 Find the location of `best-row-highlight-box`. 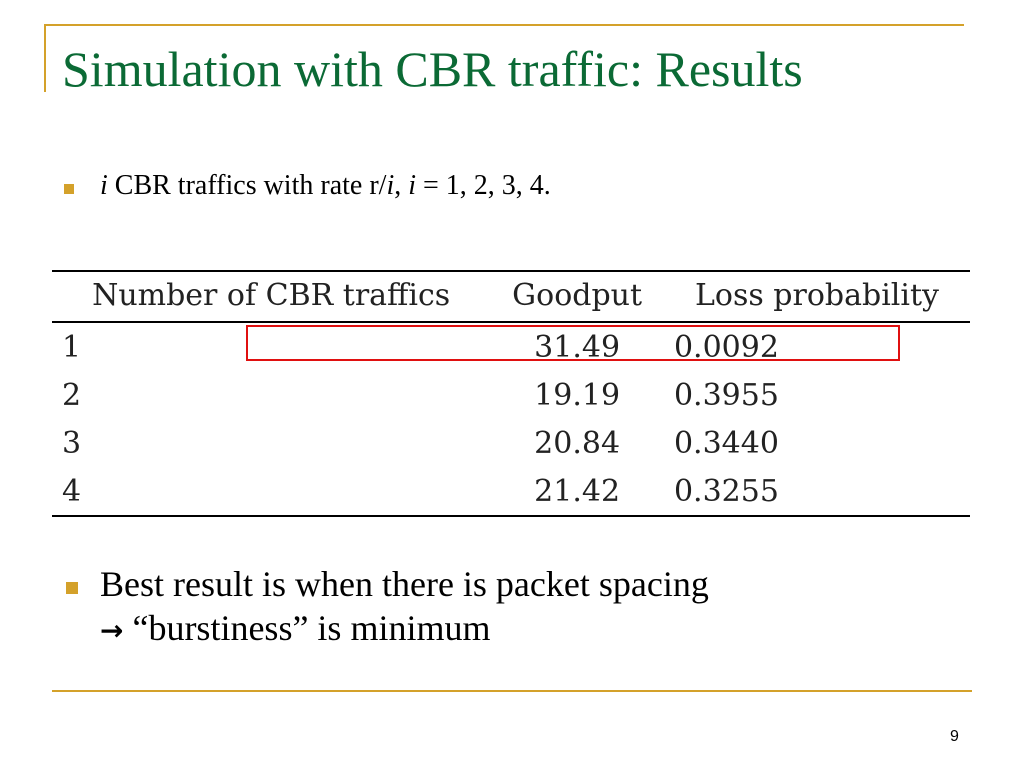

best-row-highlight-box is located at coordinates (573, 343).